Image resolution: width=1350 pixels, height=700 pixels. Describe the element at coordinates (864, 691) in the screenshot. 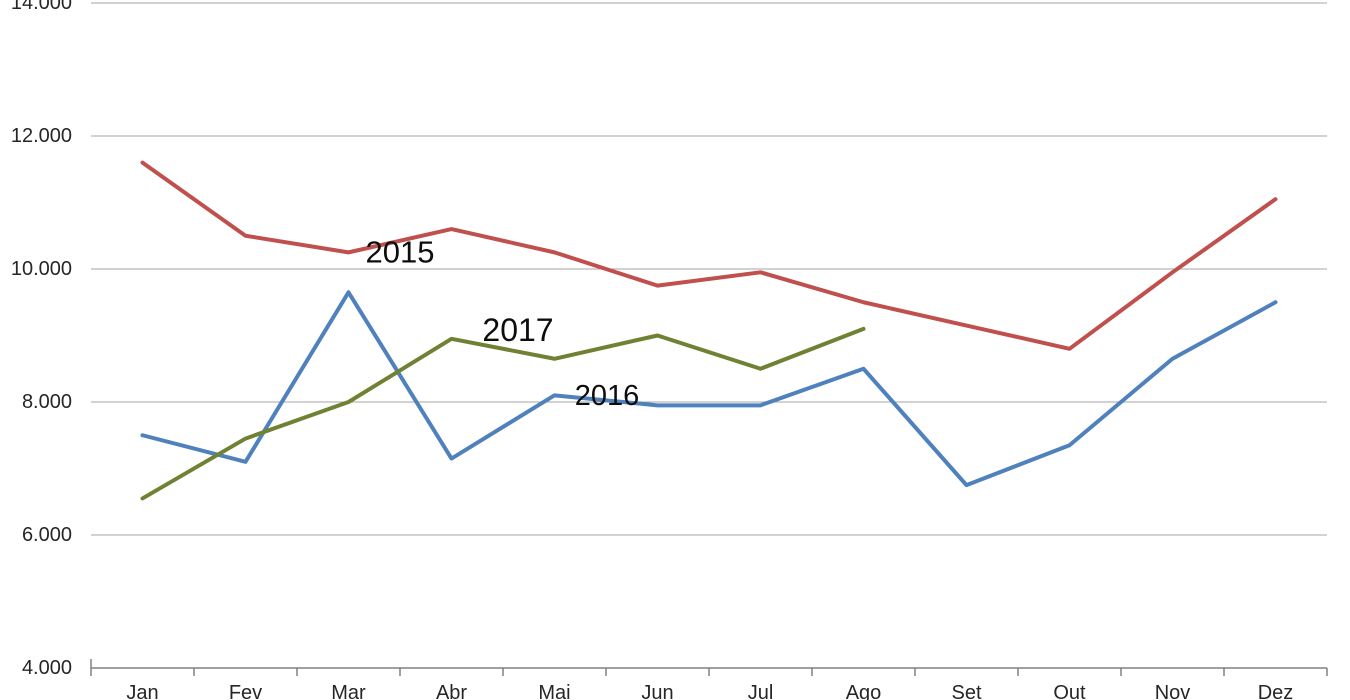

I see `x-axis-tick-label: Ago` at that location.